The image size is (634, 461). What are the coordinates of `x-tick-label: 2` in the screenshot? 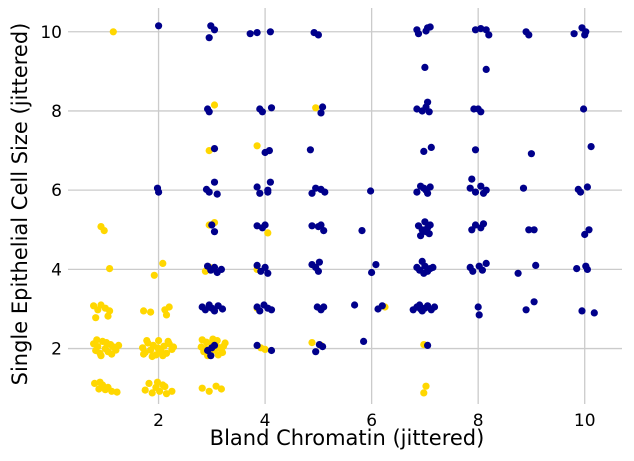 It's located at (158, 421).